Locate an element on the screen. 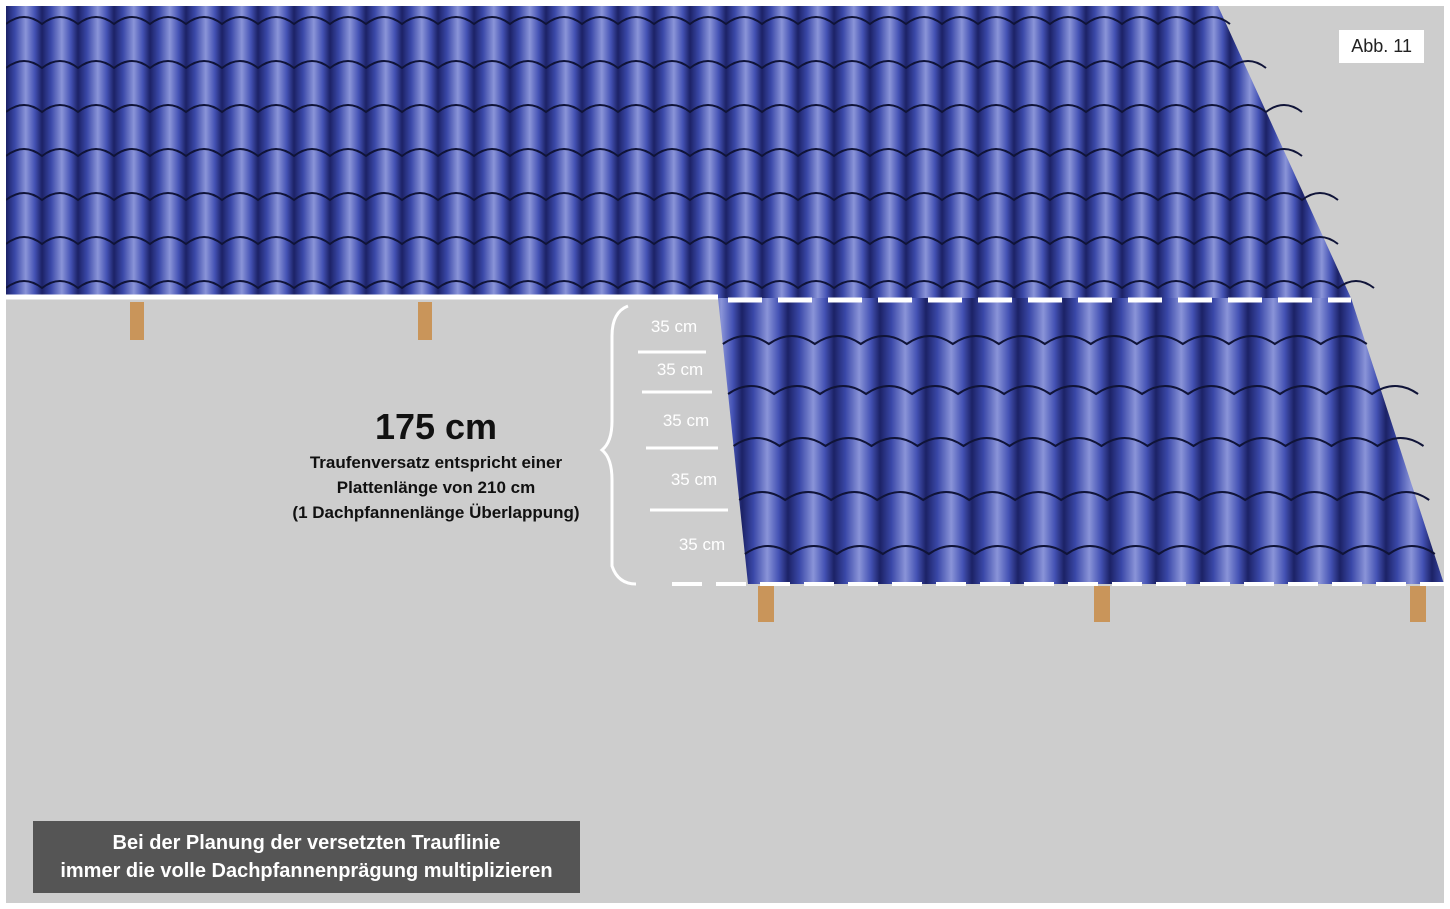  description-line: (1 Dachpfannenlänge Überlappung) is located at coordinates (436, 512).